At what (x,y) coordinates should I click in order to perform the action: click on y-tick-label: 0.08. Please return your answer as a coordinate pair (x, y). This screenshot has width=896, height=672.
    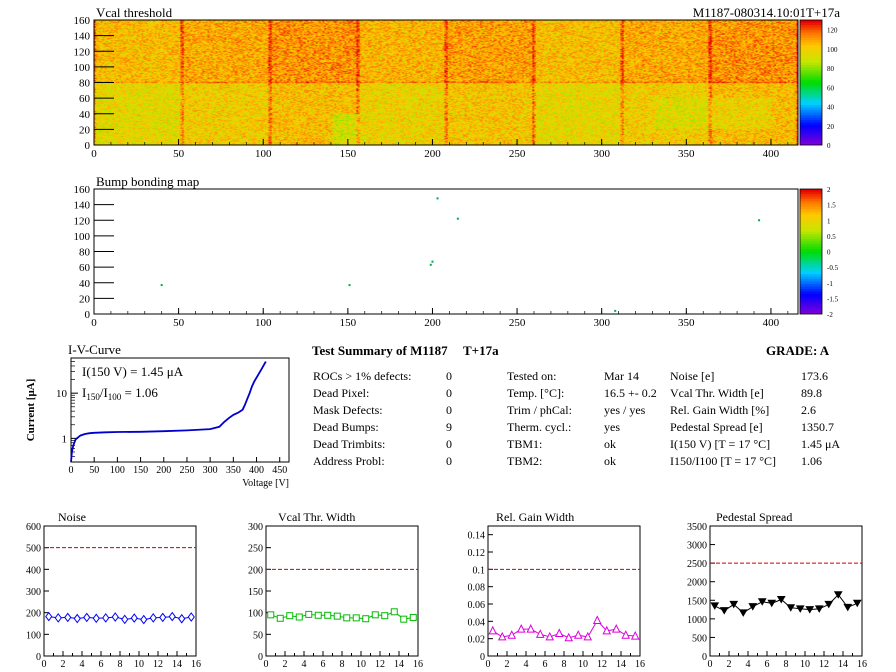
    Looking at the image, I should click on (477, 588).